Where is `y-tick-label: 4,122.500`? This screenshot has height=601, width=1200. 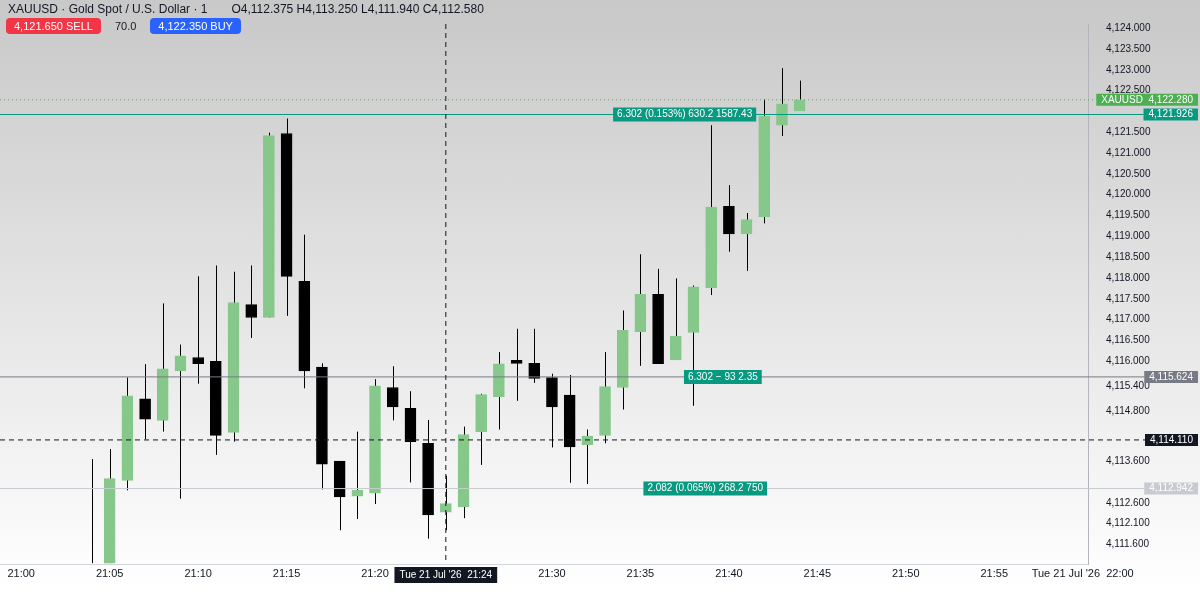
y-tick-label: 4,122.500 is located at coordinates (1128, 90).